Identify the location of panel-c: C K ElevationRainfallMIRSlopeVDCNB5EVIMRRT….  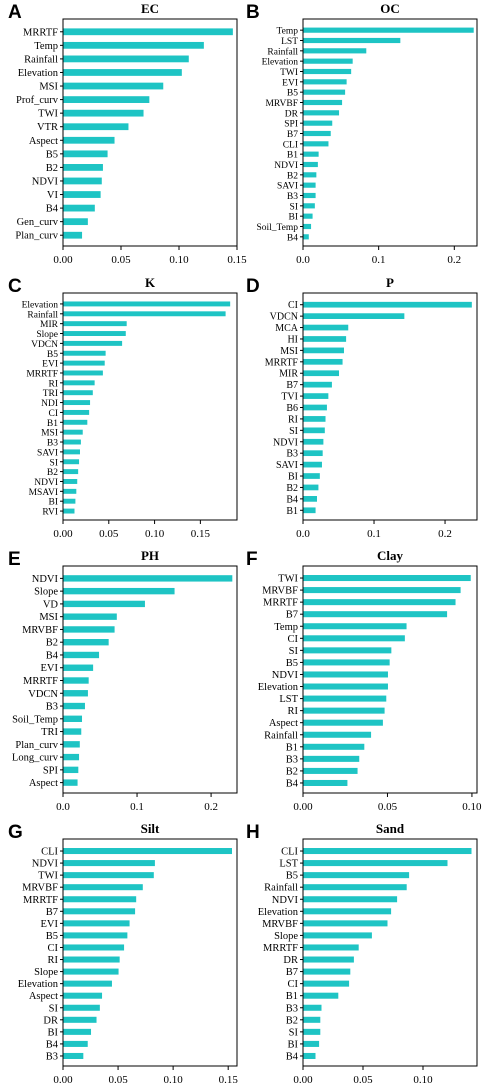
(123, 407).